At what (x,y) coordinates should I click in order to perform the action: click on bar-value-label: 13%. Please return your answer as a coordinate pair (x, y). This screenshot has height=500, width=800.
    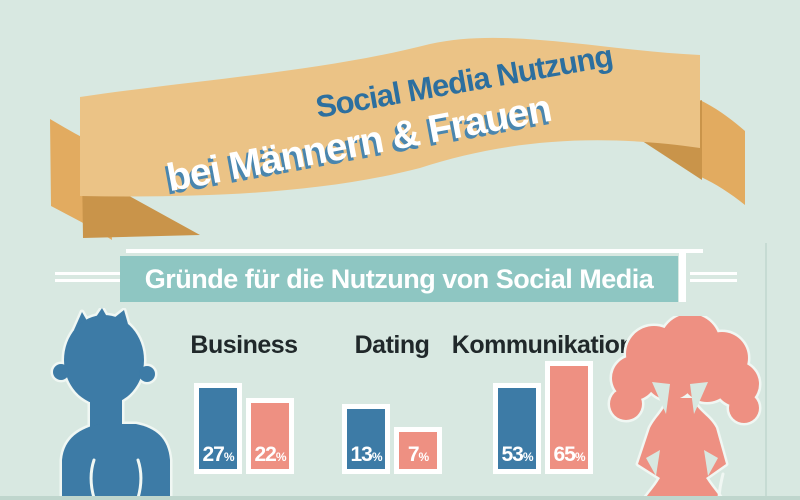
    Looking at the image, I should click on (366, 454).